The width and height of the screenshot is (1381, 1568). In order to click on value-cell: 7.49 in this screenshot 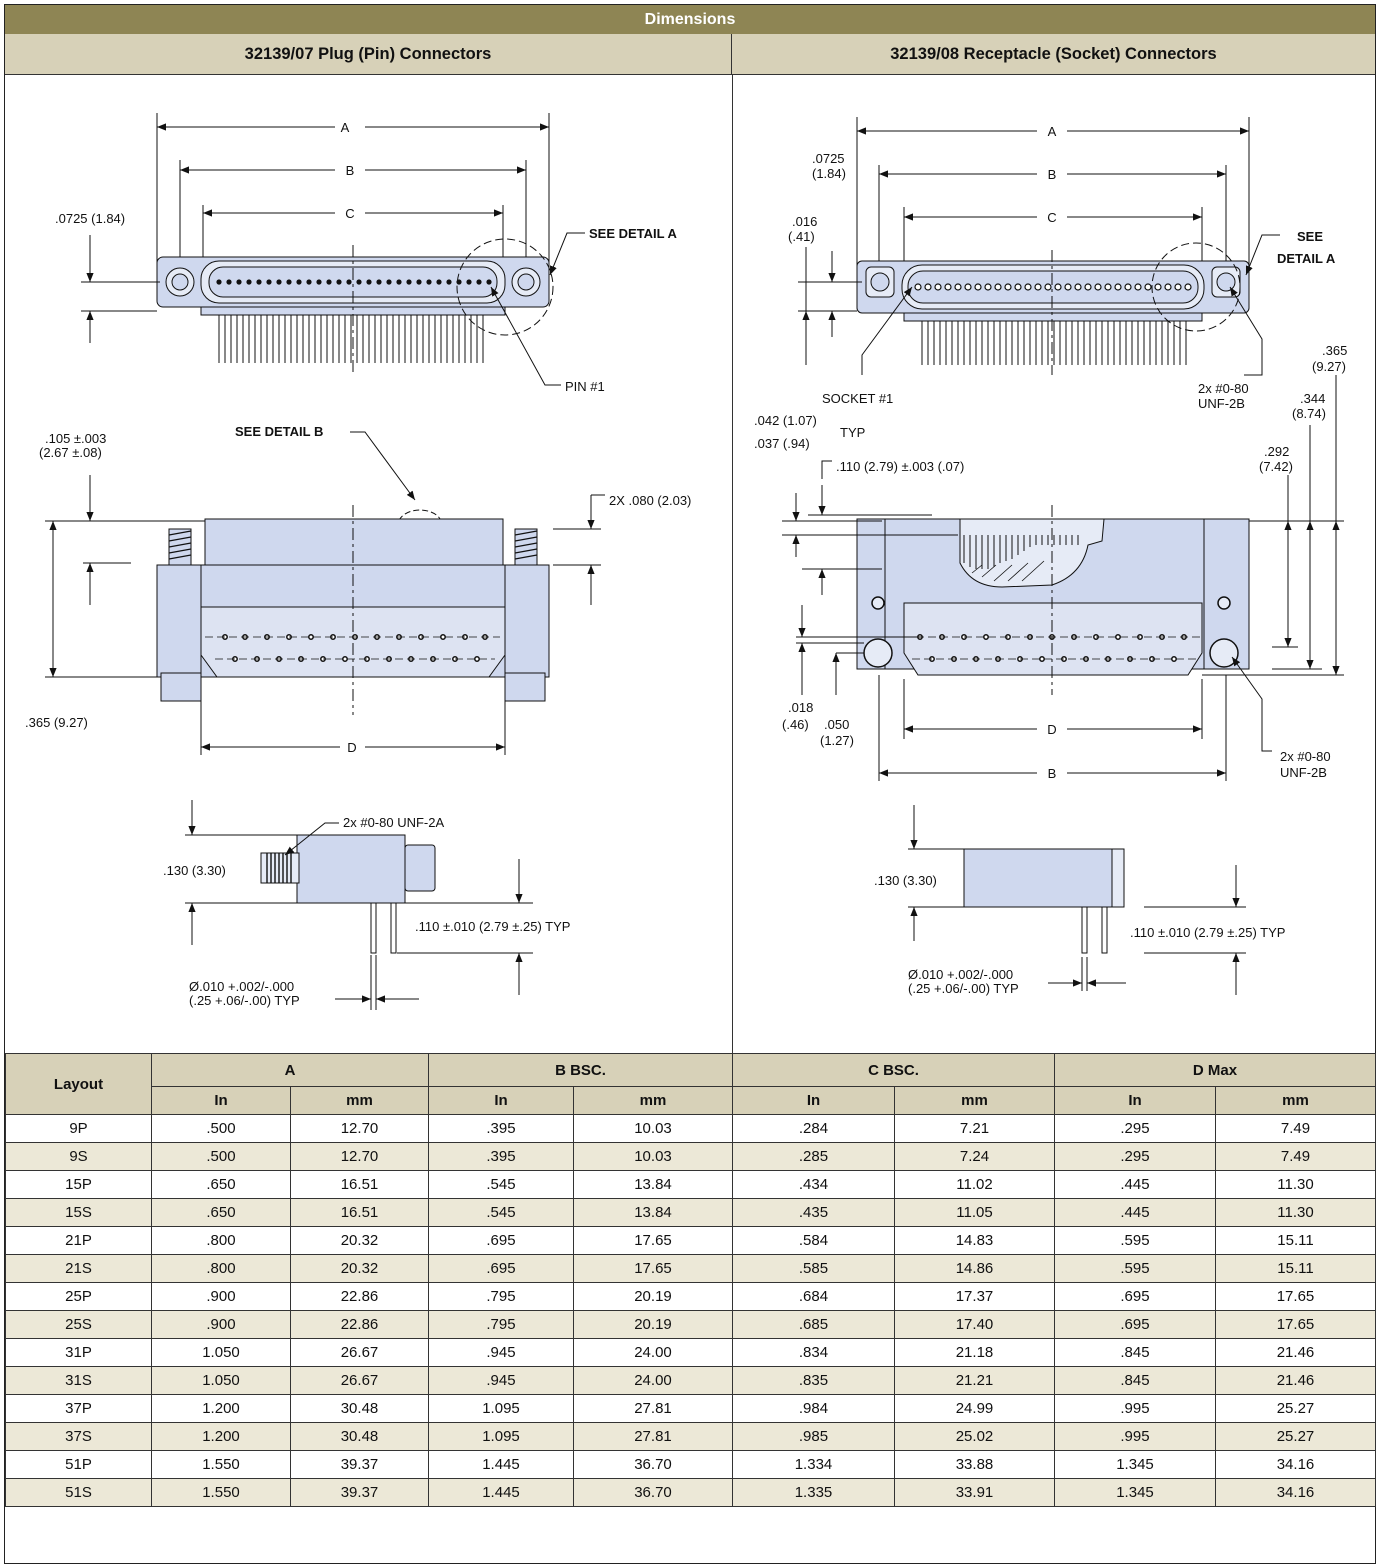, I will do `click(1295, 1156)`.